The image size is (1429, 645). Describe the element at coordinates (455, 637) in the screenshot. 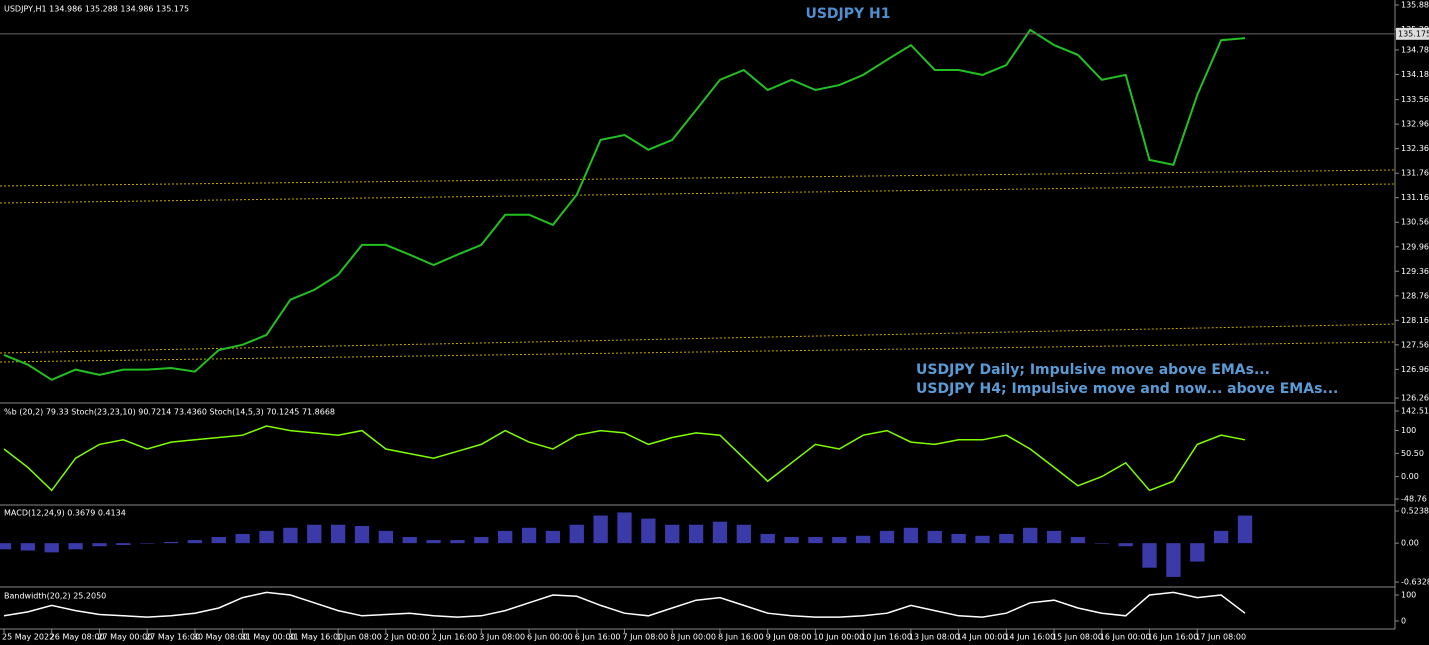

I see `x-tick-label: 2 Jun 16:00` at that location.